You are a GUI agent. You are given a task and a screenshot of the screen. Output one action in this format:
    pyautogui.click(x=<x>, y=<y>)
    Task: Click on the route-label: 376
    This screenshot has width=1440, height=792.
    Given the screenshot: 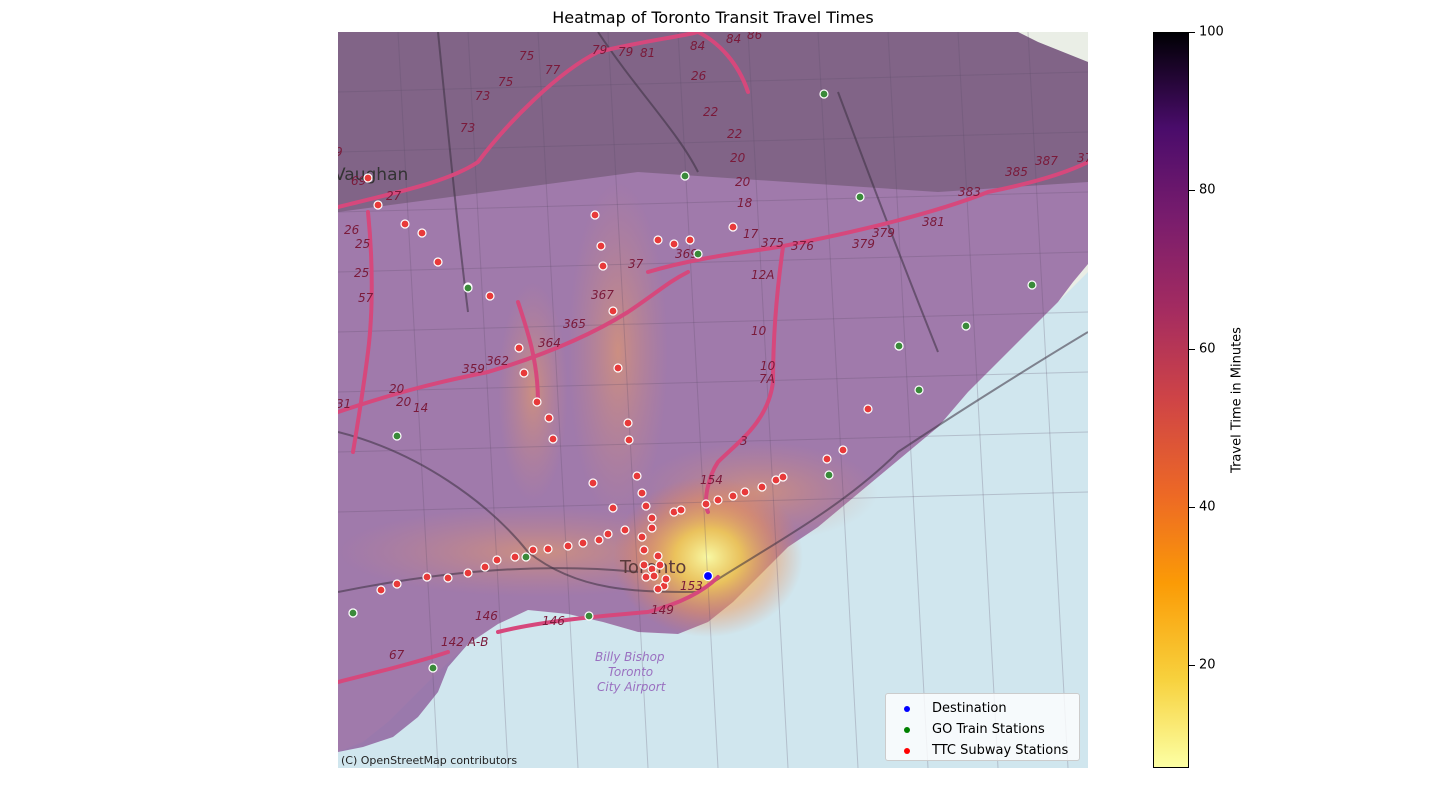 What is the action you would take?
    pyautogui.click(x=802, y=246)
    